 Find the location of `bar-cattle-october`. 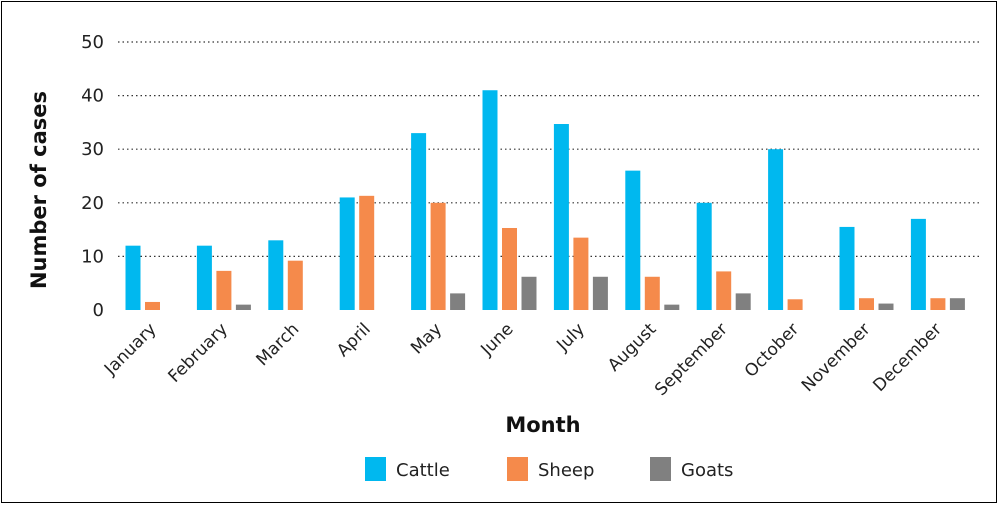

bar-cattle-october is located at coordinates (776, 229).